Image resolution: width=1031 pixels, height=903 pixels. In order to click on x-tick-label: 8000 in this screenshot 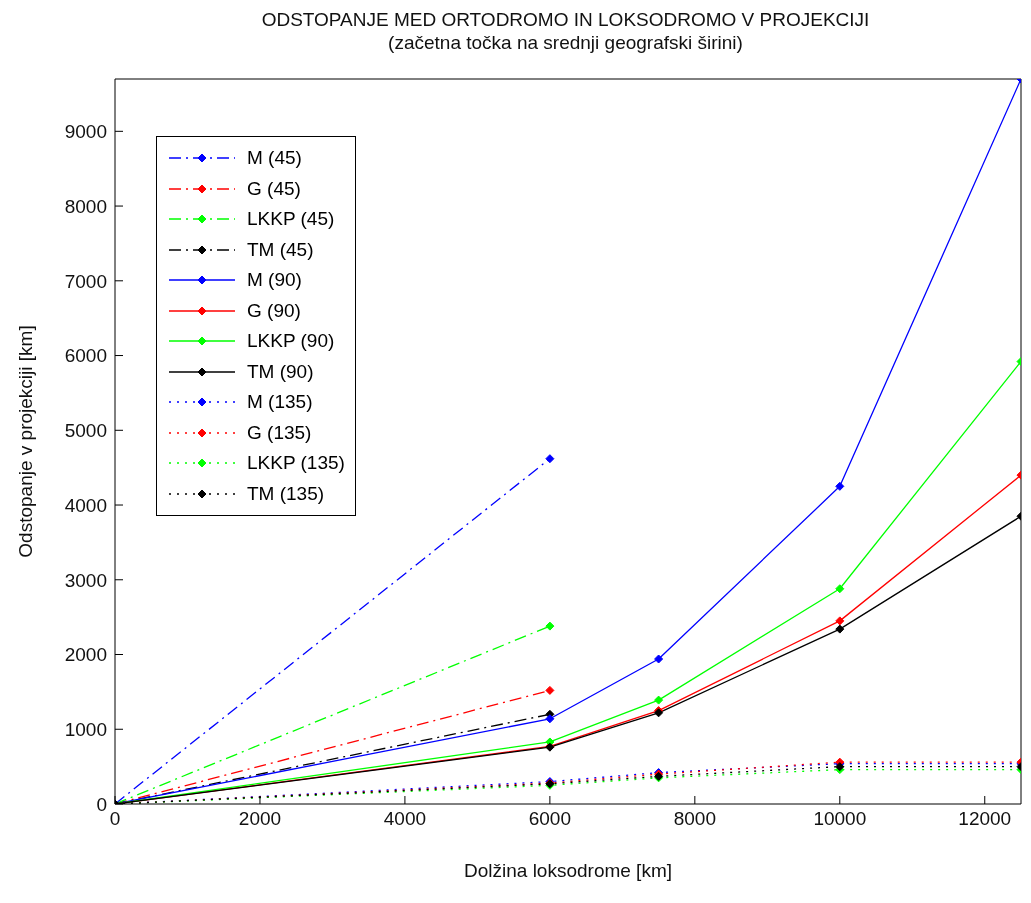, I will do `click(694, 819)`.